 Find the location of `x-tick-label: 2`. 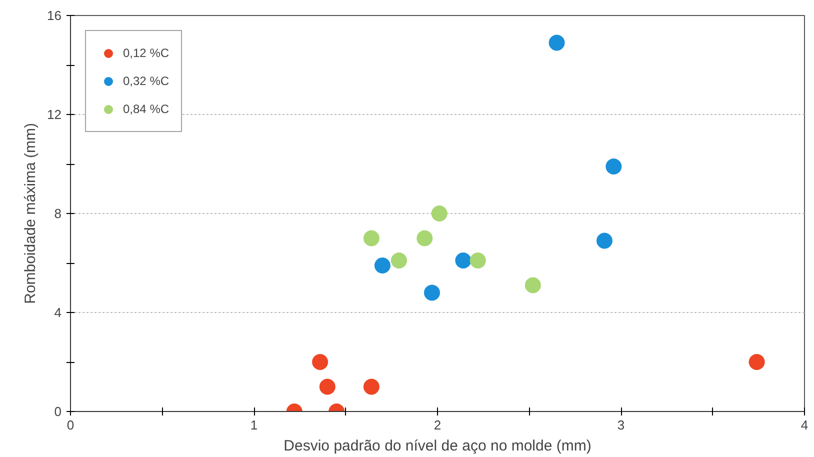

x-tick-label: 2 is located at coordinates (438, 425).